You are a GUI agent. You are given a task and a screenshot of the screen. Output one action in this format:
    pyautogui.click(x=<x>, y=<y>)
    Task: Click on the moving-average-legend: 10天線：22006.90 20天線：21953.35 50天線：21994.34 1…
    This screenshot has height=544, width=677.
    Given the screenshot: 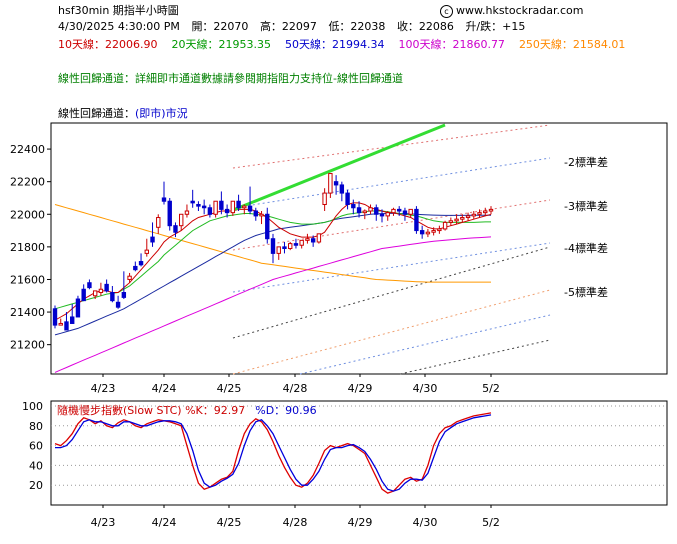 What is the action you would take?
    pyautogui.click(x=348, y=44)
    